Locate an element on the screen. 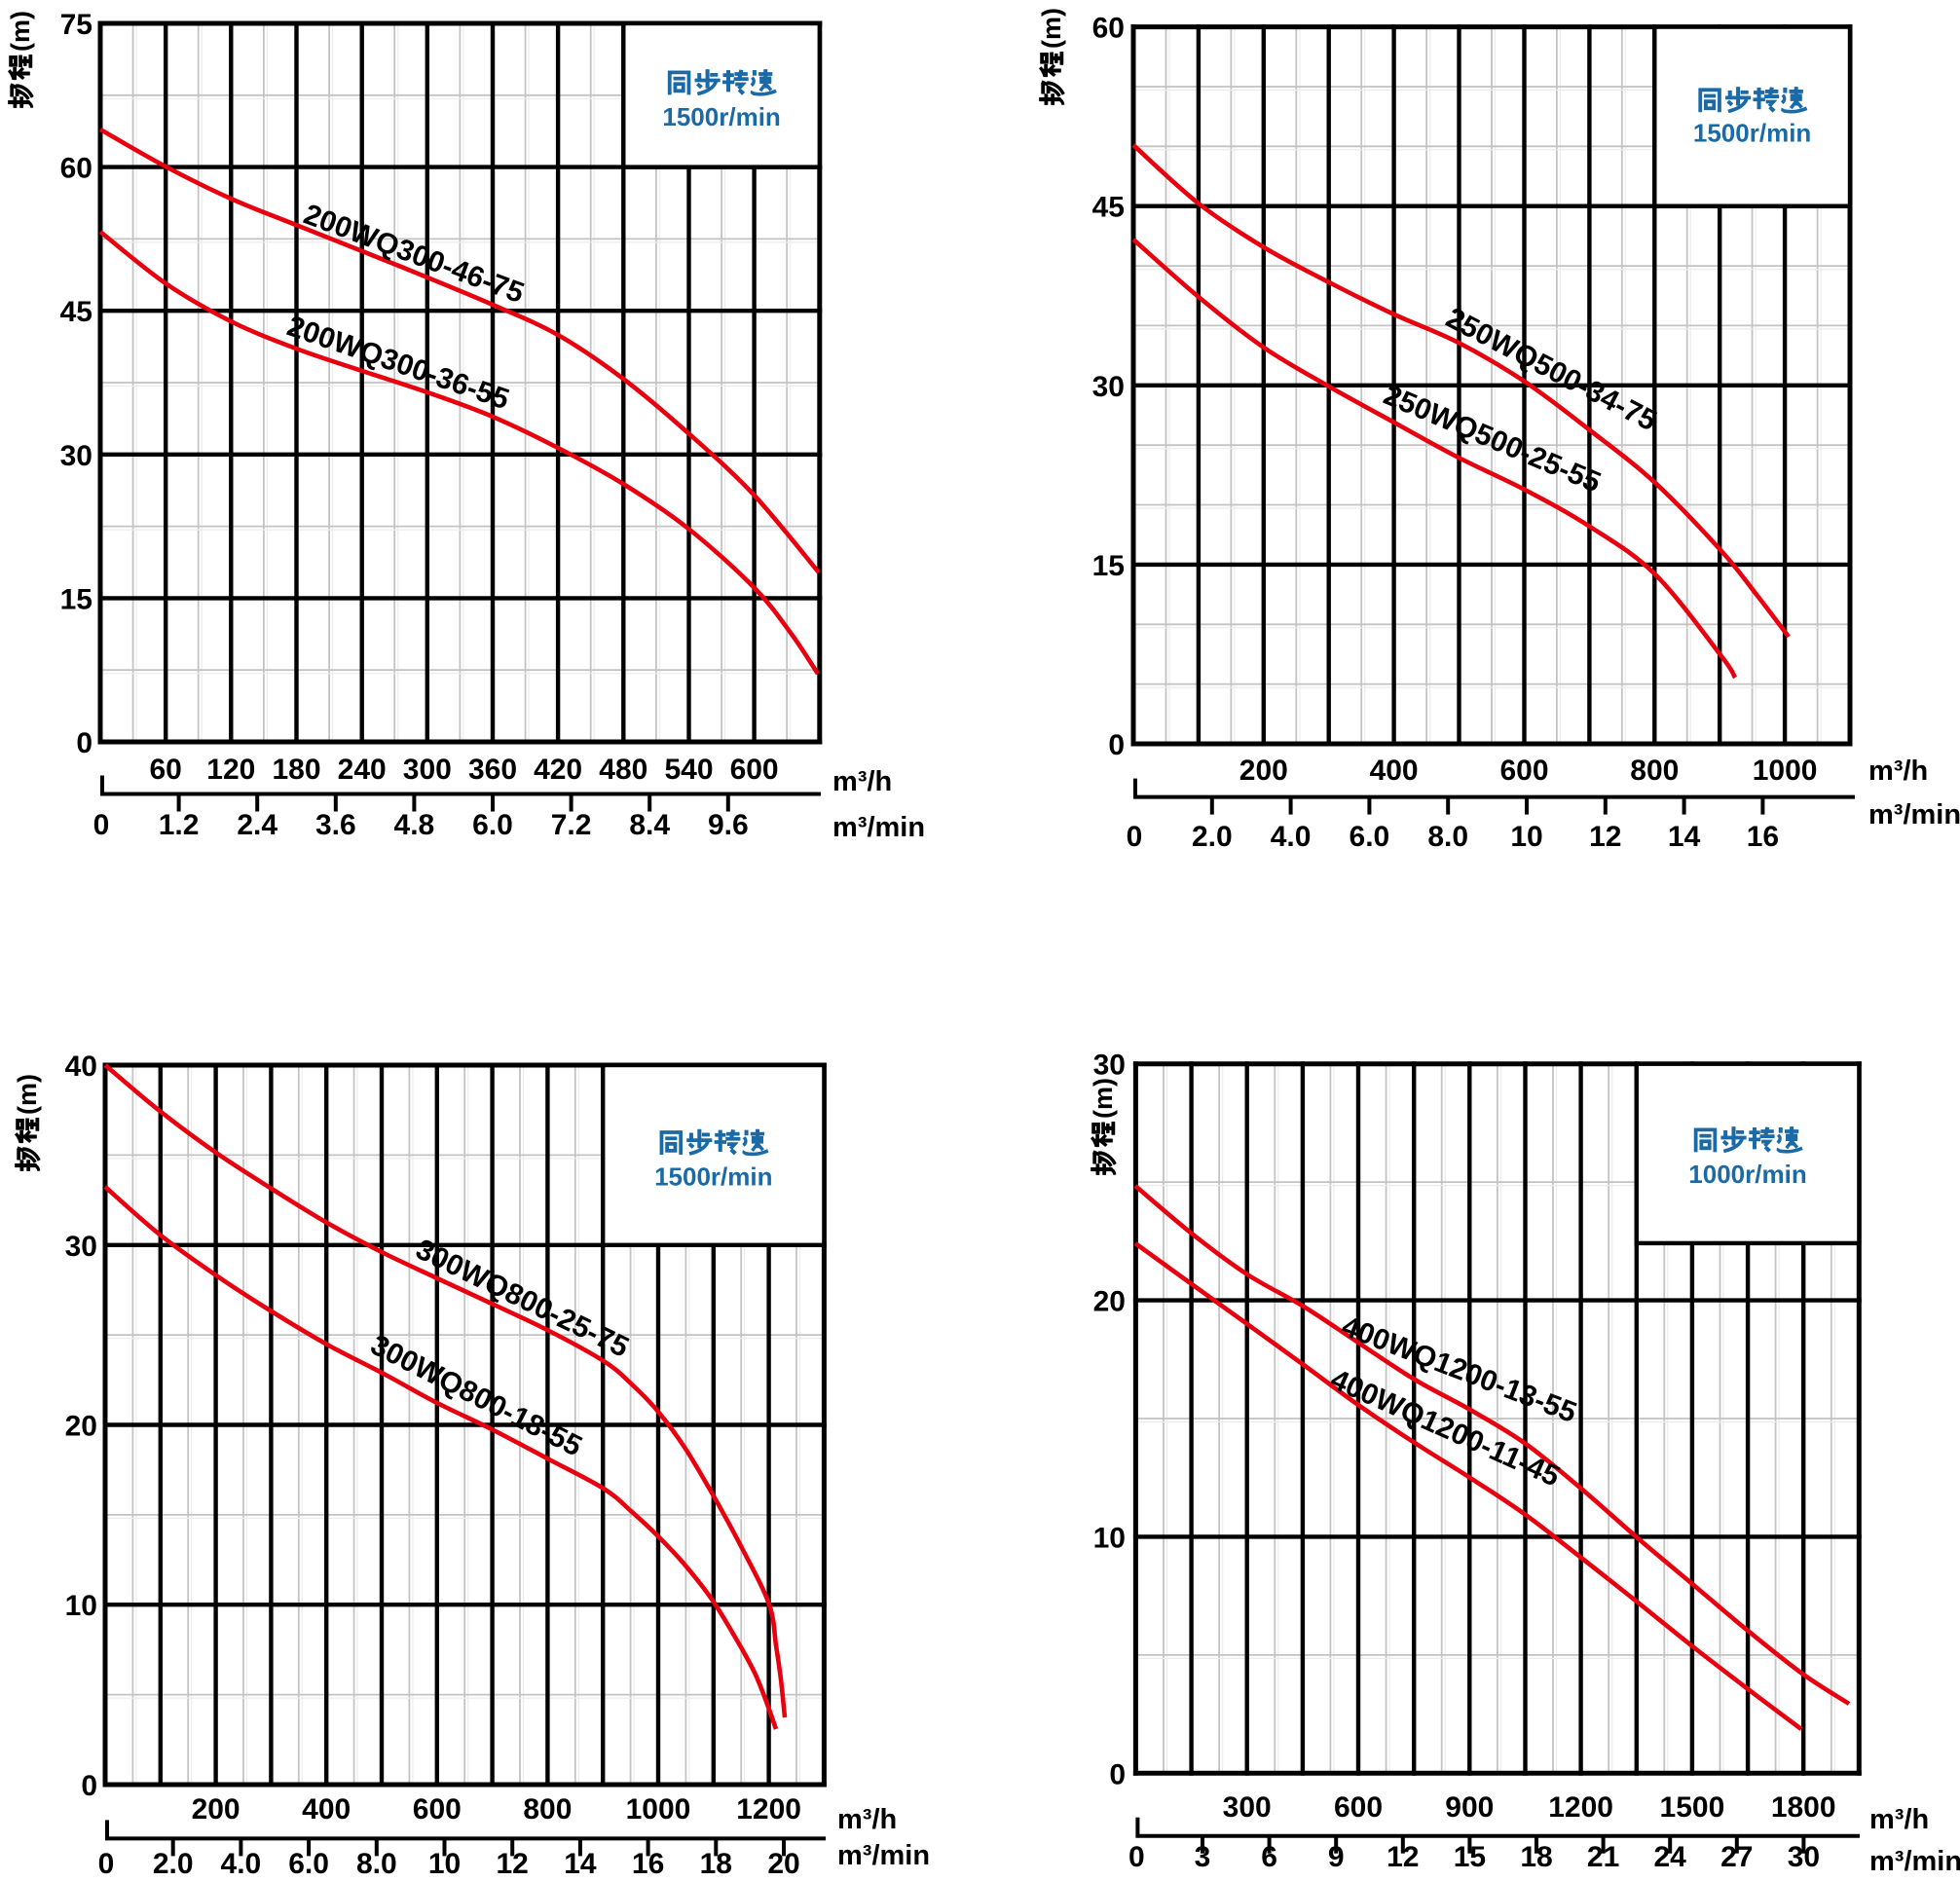 This screenshot has width=1960, height=1881. svg-text: 3 is located at coordinates (1203, 1857).